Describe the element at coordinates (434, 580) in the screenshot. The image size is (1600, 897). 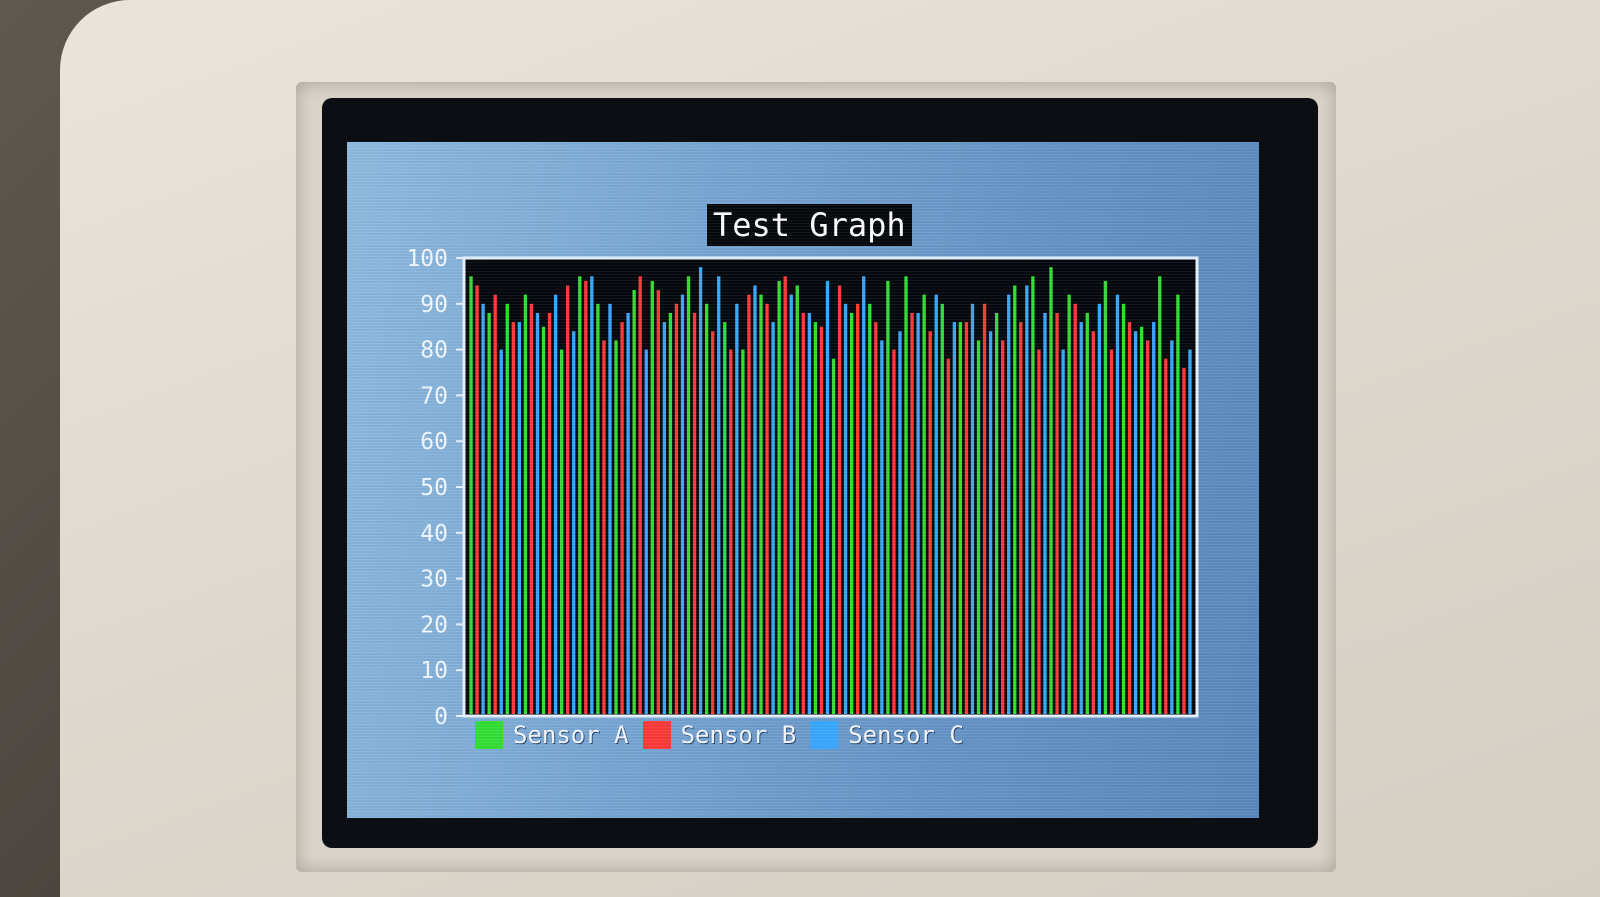
I see `y-tick-label-30: 30` at that location.